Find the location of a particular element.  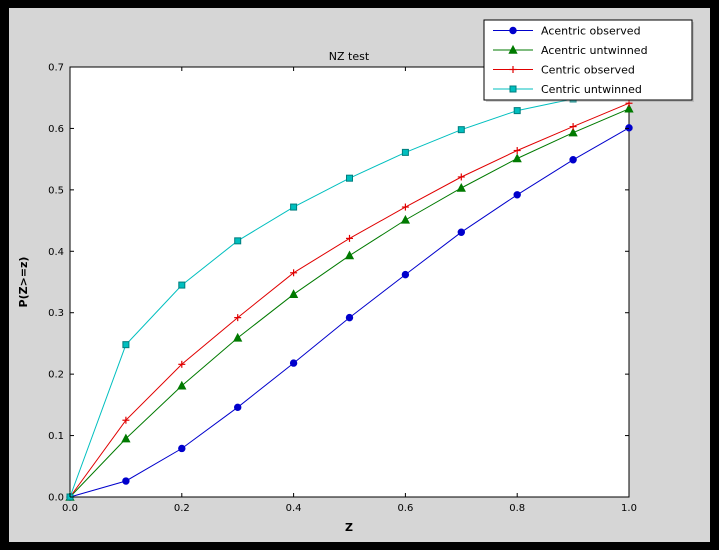

y-tick-label: 0.0 is located at coordinates (56, 498).